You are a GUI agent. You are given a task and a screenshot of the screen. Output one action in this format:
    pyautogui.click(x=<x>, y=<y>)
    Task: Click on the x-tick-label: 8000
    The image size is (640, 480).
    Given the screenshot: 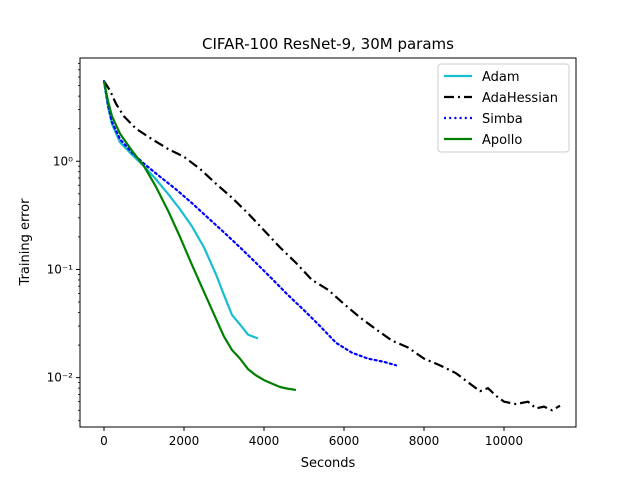 What is the action you would take?
    pyautogui.click(x=424, y=441)
    